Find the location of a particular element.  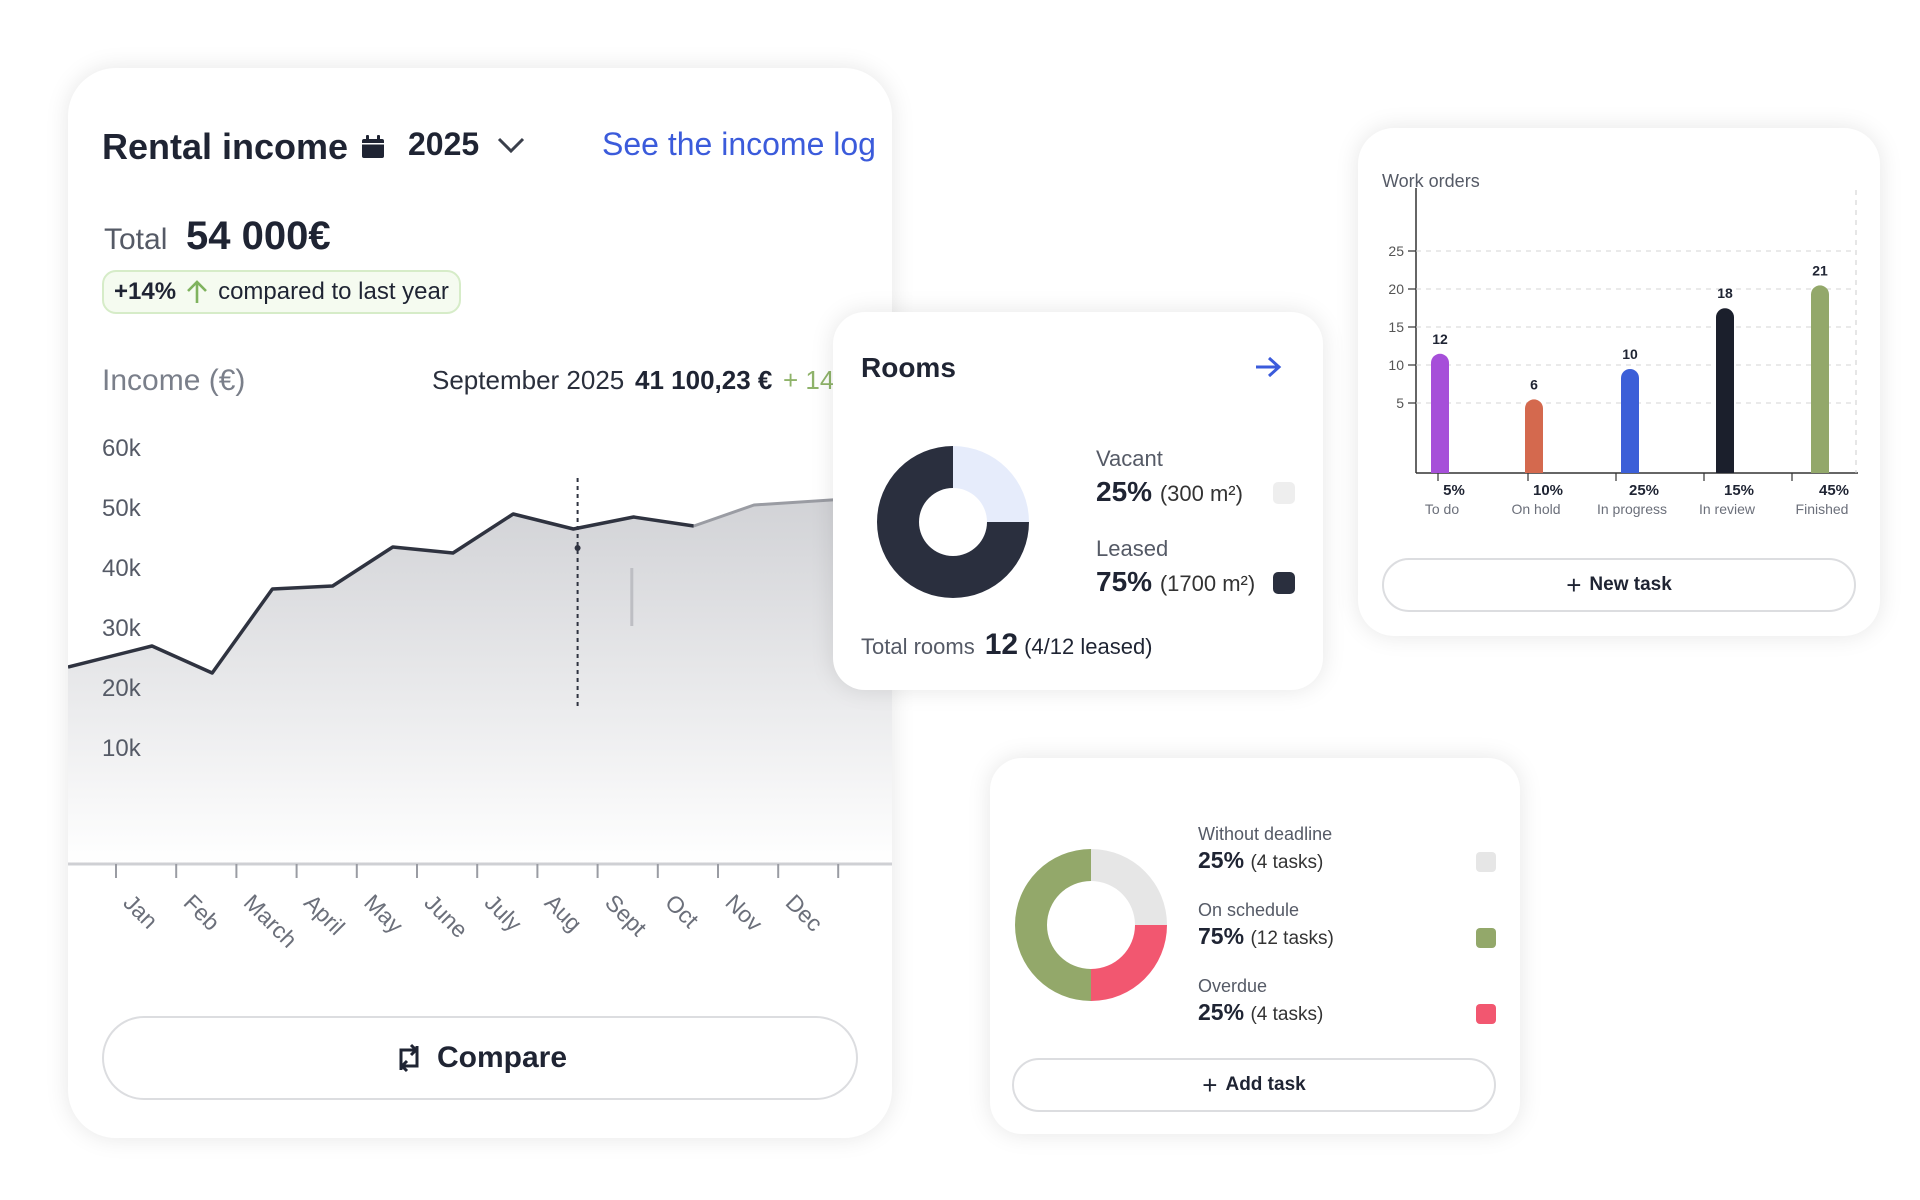

year-selector-value: 2025 is located at coordinates (444, 144).